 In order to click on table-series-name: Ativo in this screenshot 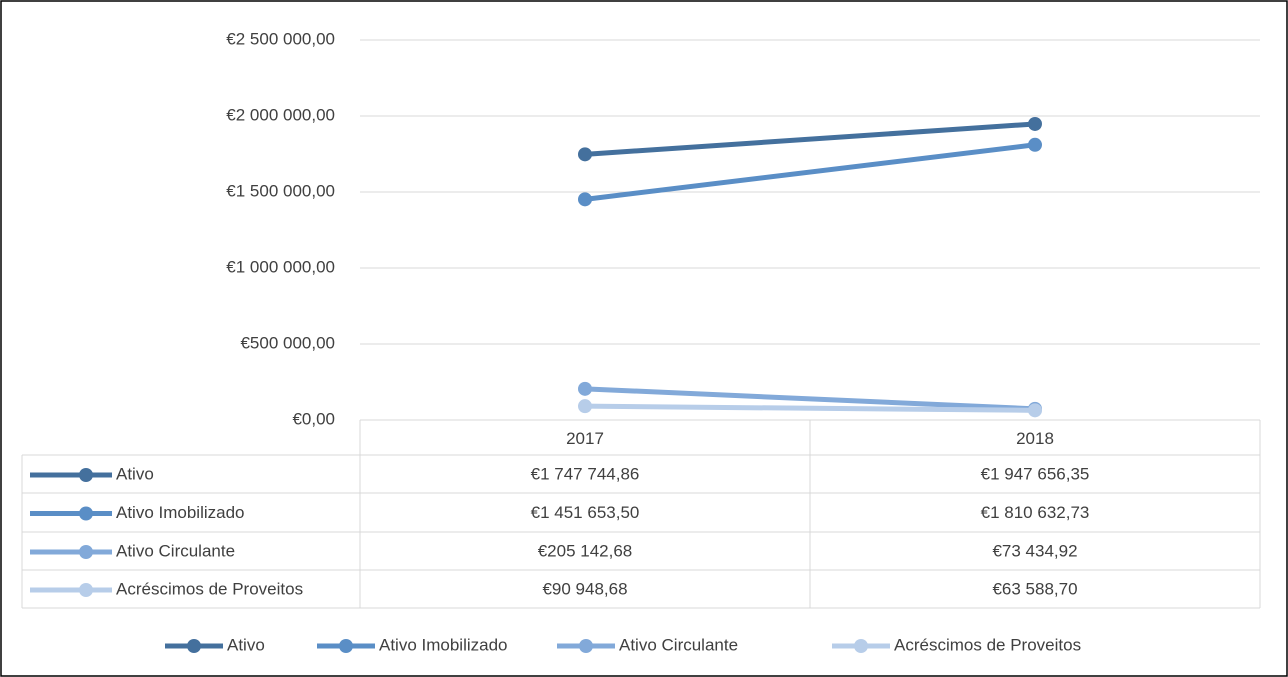, I will do `click(135, 473)`.